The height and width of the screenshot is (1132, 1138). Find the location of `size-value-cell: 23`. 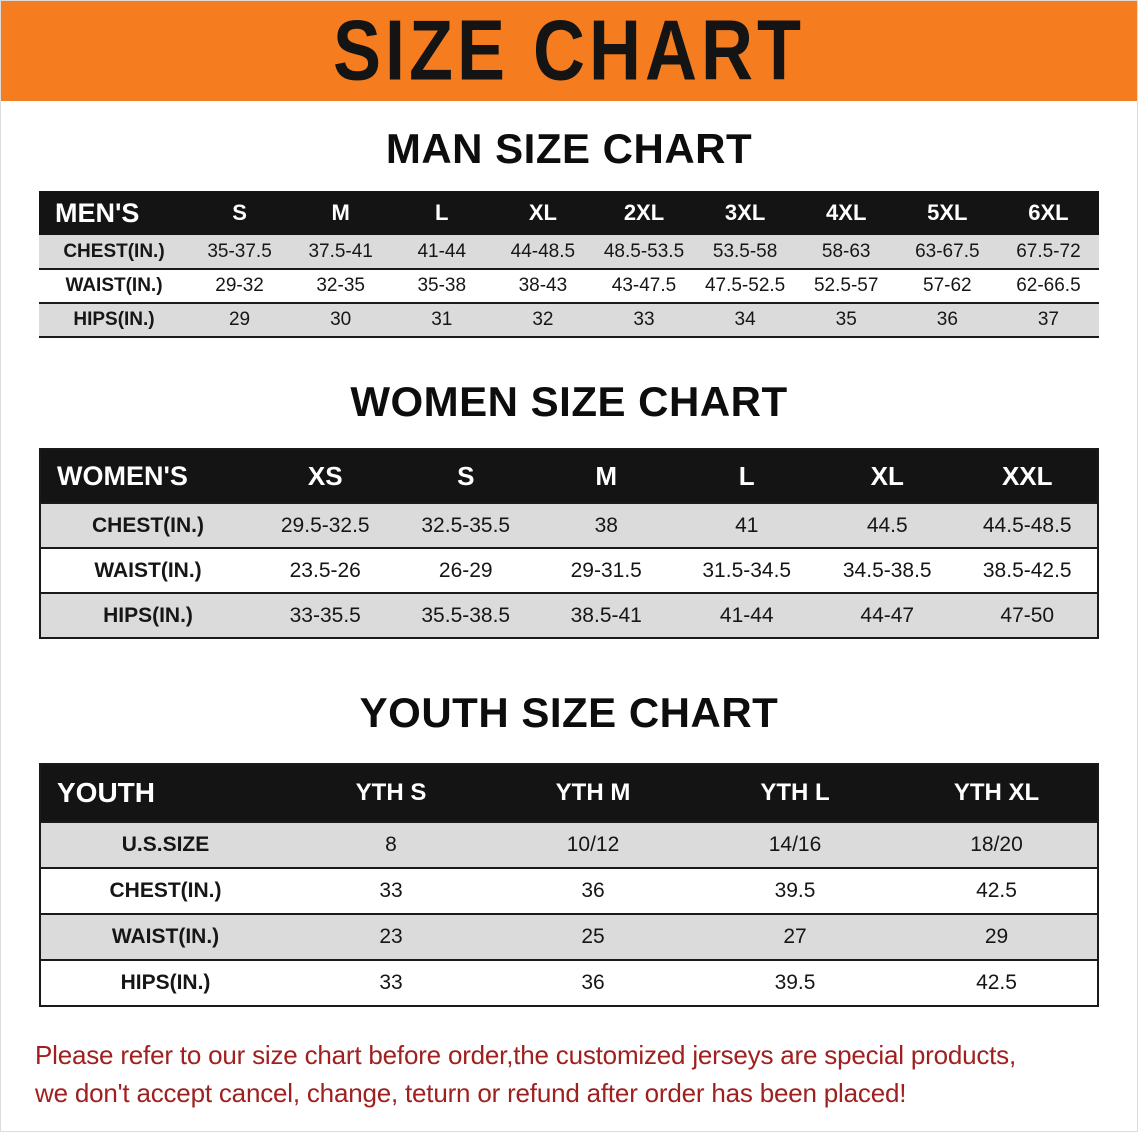

size-value-cell: 23 is located at coordinates (391, 936).